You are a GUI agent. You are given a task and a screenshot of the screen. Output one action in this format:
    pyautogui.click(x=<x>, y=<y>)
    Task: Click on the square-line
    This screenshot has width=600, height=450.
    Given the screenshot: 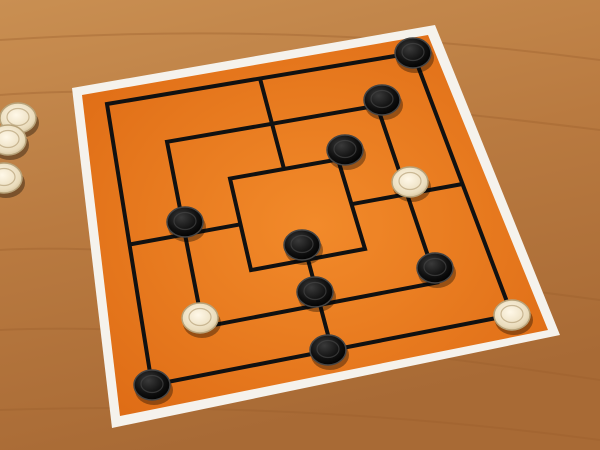 What is the action you would take?
    pyautogui.click(x=297, y=215)
    